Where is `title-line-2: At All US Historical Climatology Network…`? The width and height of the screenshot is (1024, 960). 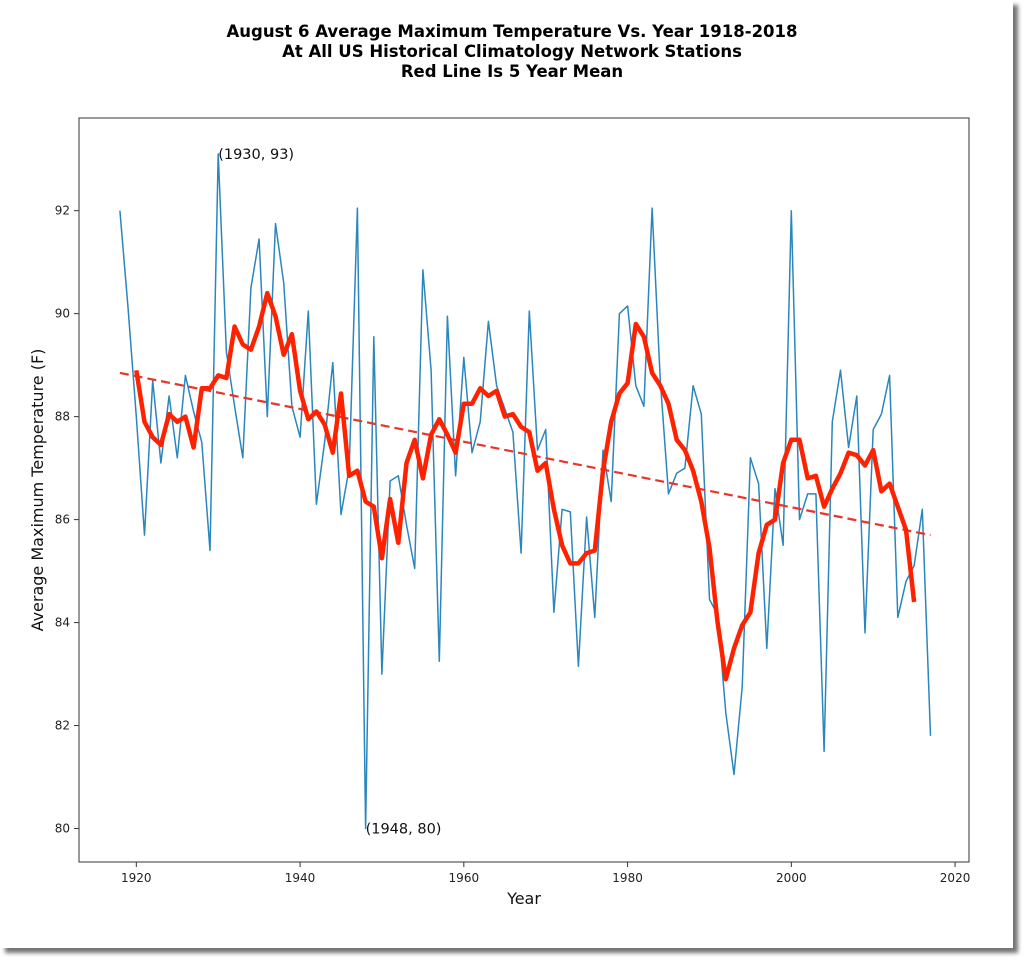 title-line-2: At All US Historical Climatology Network… is located at coordinates (512, 51).